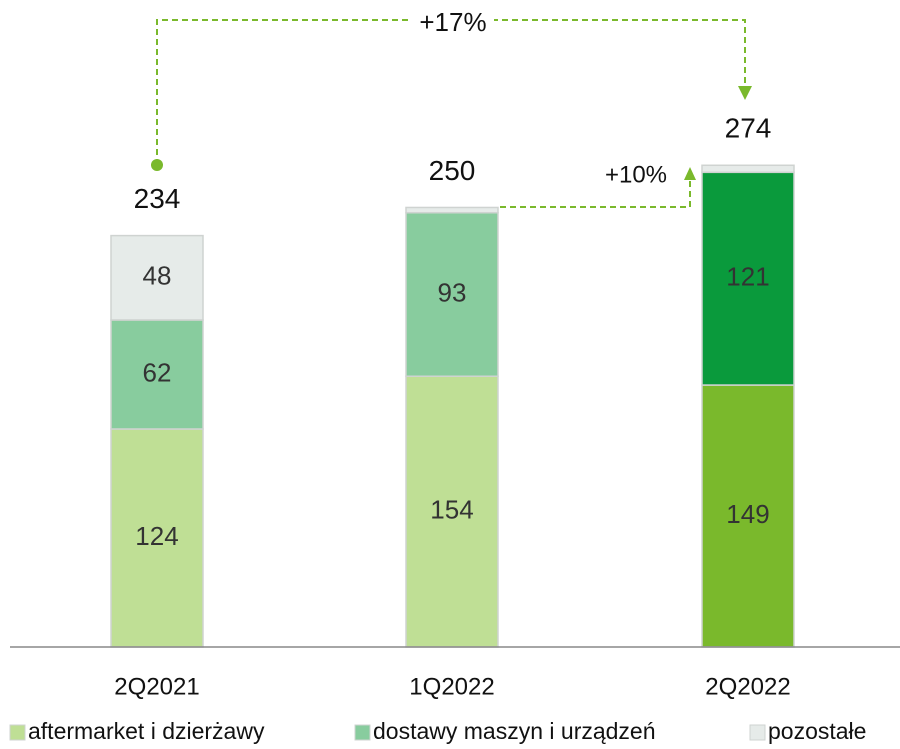 The height and width of the screenshot is (749, 900). Describe the element at coordinates (451, 509) in the screenshot. I see `segment-label: 154` at that location.